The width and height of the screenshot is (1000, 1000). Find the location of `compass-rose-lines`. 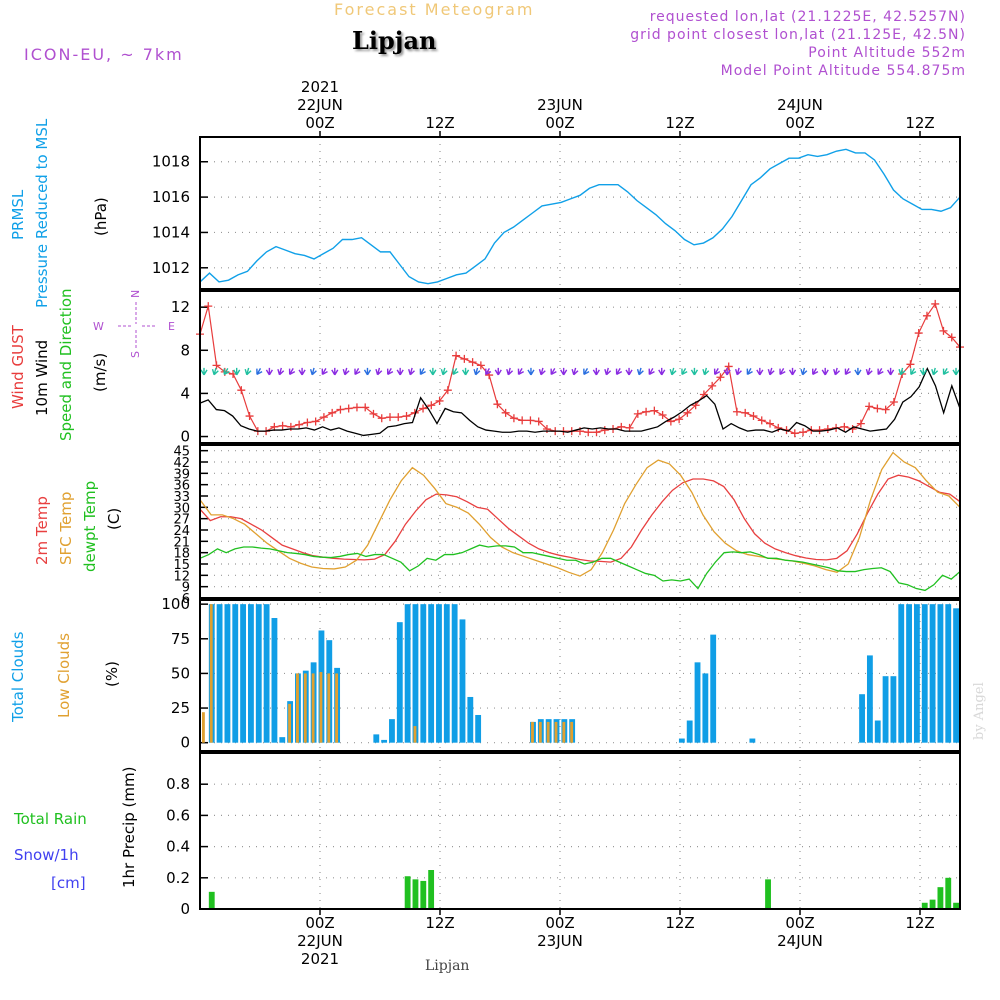

compass-rose-lines is located at coordinates (137, 326).